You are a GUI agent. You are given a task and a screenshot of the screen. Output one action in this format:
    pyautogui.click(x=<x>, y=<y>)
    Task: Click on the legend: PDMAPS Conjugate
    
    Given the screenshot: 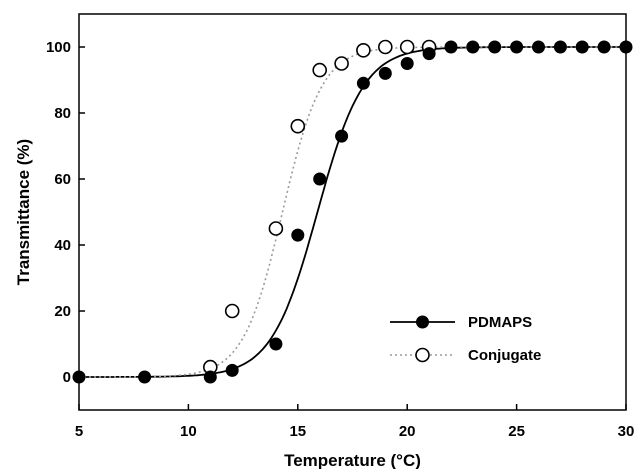 What is the action you would take?
    pyautogui.click(x=465, y=339)
    